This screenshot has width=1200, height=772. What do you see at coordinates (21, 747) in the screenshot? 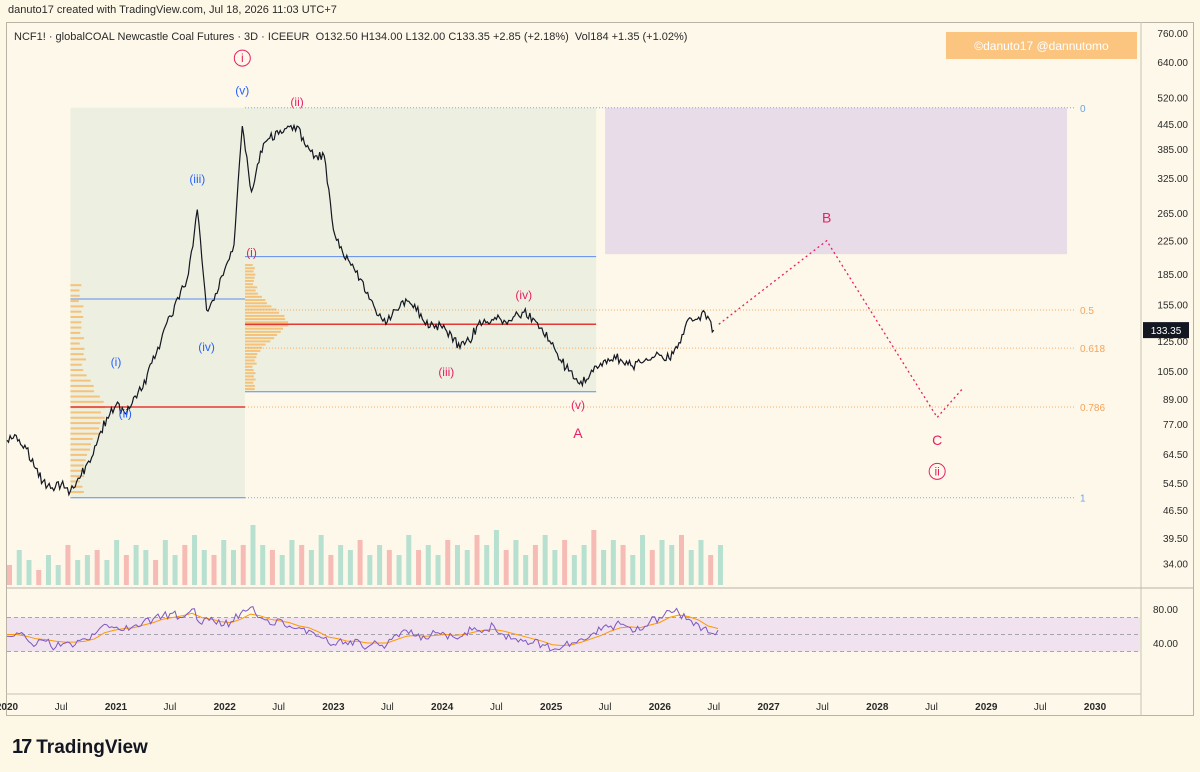
I see `tradingview-mark-icon: 17` at bounding box center [21, 747].